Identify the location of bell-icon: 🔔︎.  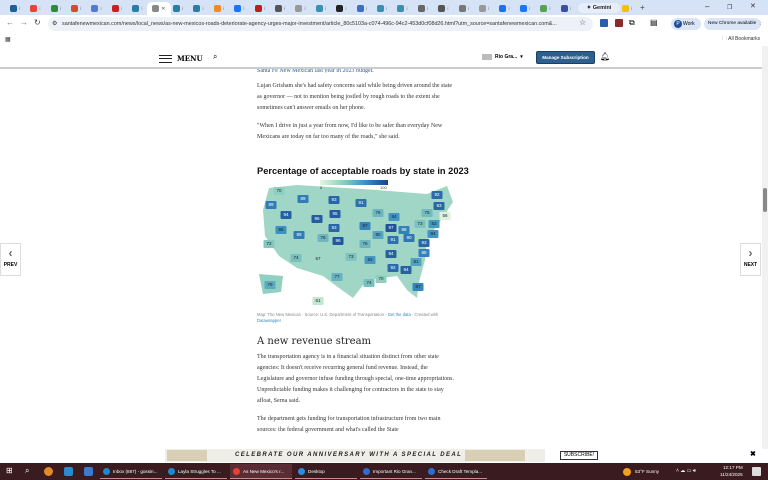
(605, 56).